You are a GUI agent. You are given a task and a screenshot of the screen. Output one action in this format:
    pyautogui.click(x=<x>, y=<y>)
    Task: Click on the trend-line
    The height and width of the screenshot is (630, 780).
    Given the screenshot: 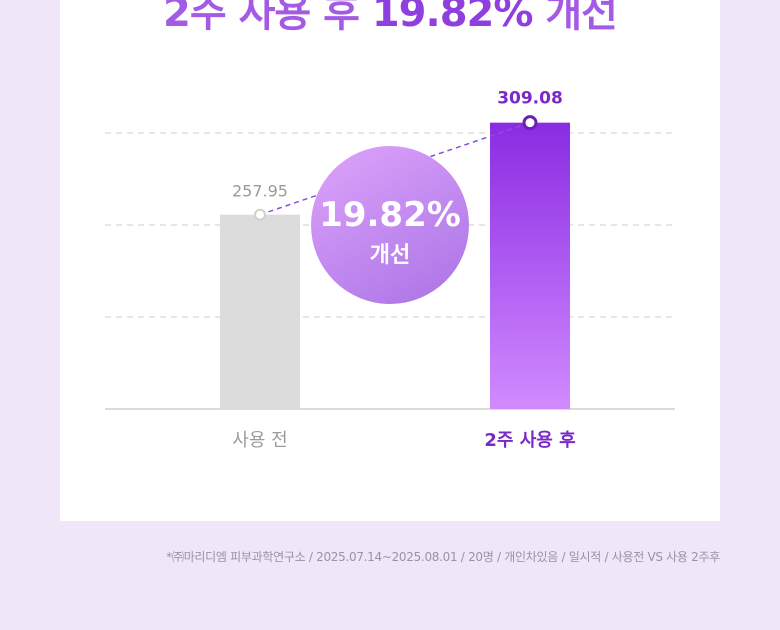 What is the action you would take?
    pyautogui.click(x=395, y=168)
    